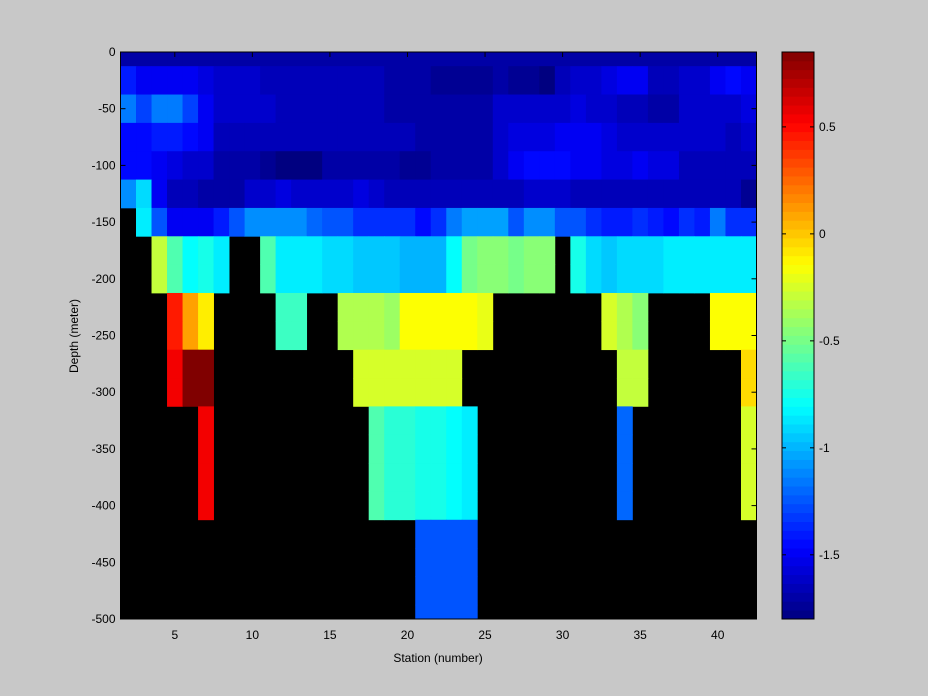 The height and width of the screenshot is (696, 928). What do you see at coordinates (827, 127) in the screenshot?
I see `colorbar-tick-label: 0.5` at bounding box center [827, 127].